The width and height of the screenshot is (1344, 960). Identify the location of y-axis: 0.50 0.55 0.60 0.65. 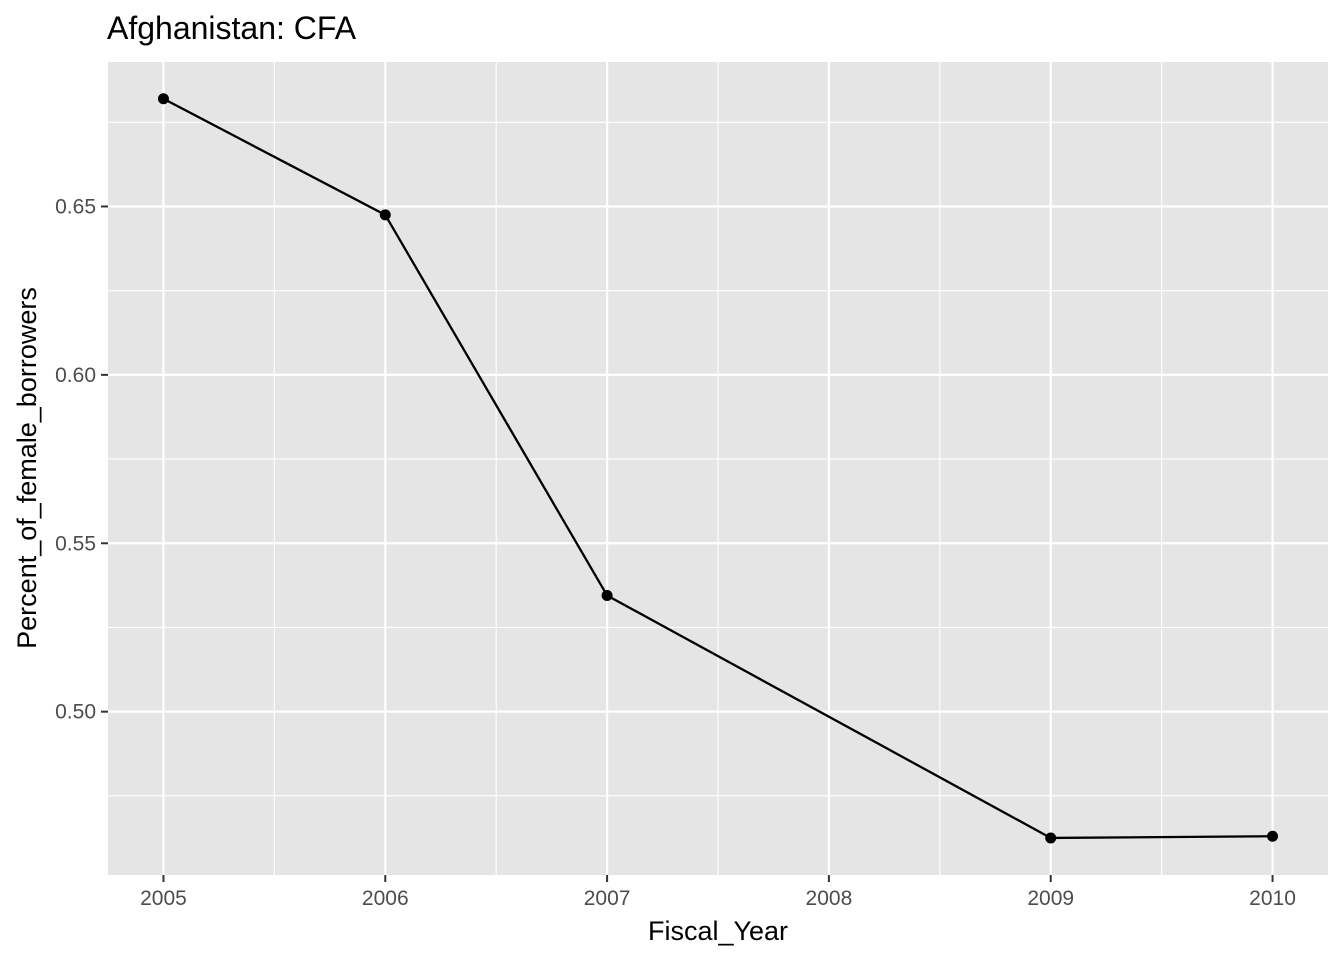
(81, 459).